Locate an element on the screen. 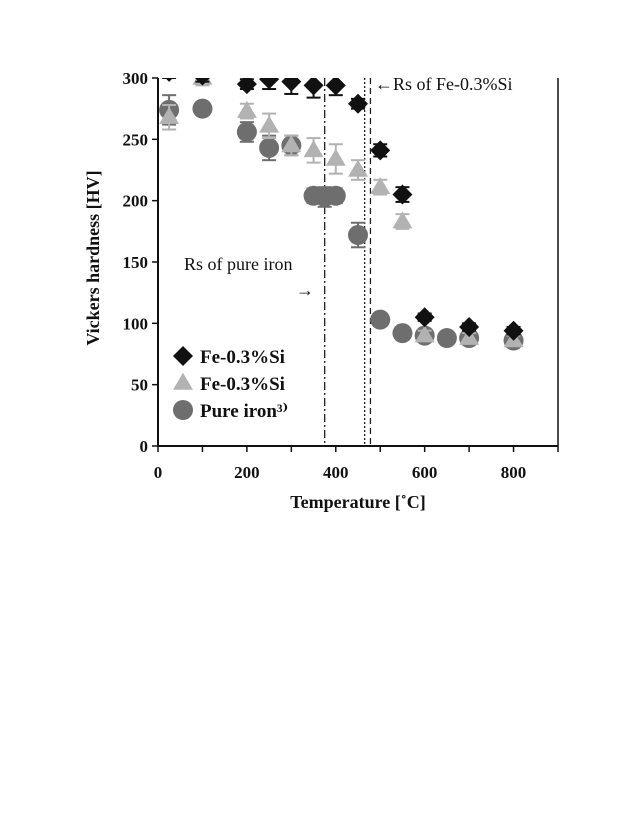 The height and width of the screenshot is (826, 638). y-tick-label: 250 is located at coordinates (136, 139).